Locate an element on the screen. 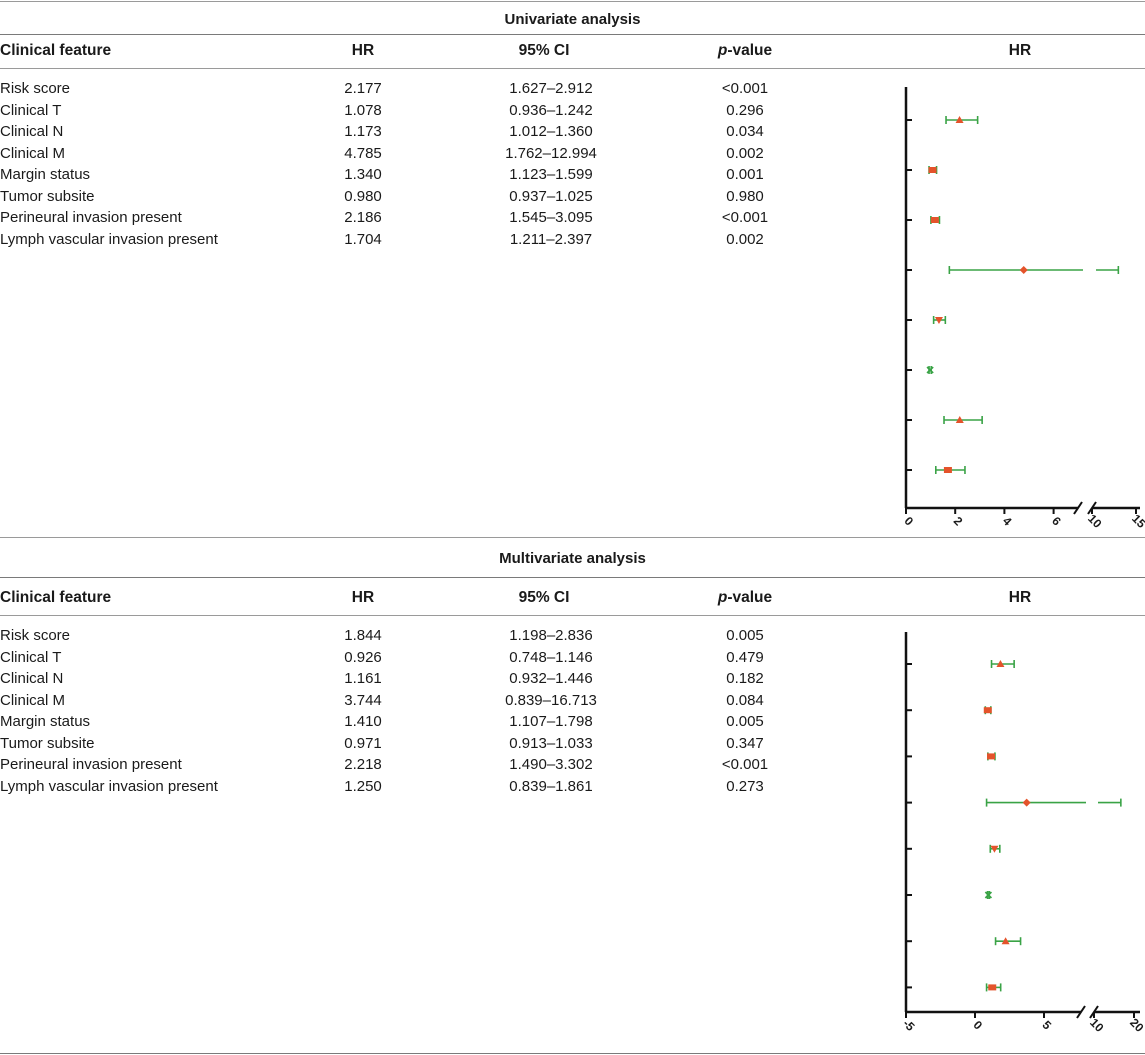  multivariate-hr-cell: 0.971 is located at coordinates (363, 743).